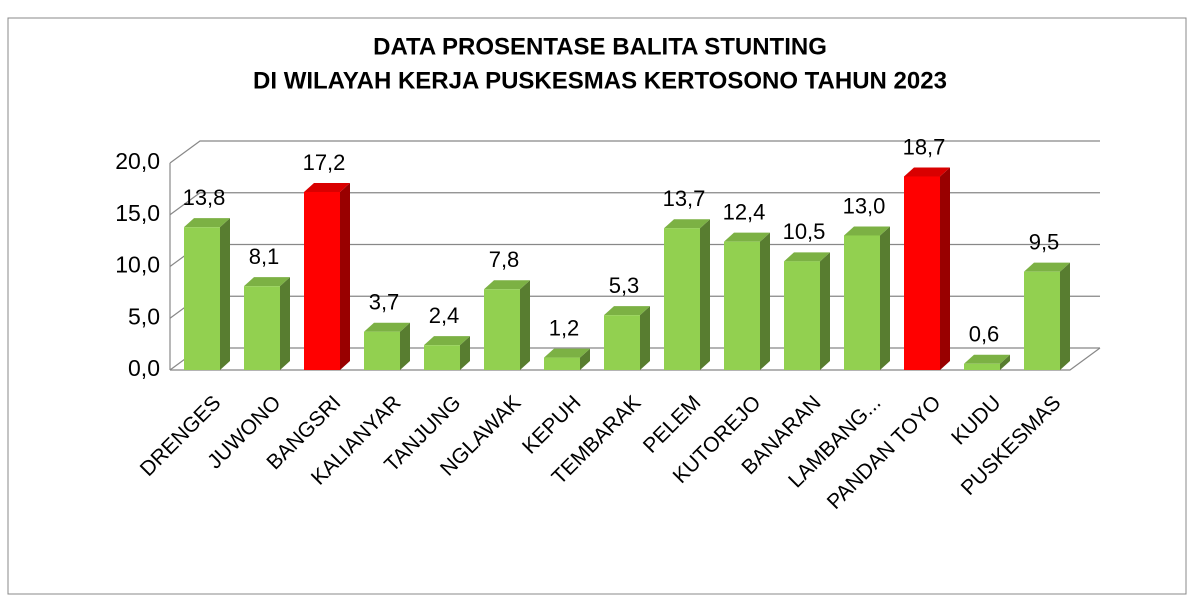 The image size is (1187, 595). What do you see at coordinates (684, 198) in the screenshot?
I see `value-label: 13,7` at bounding box center [684, 198].